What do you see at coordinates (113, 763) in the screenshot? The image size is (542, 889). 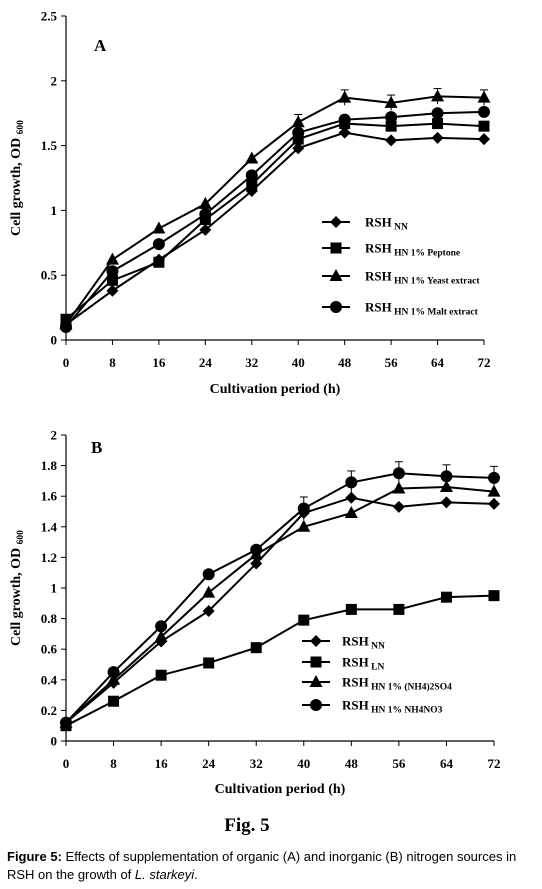 I see `x-tick-label: 8` at bounding box center [113, 763].